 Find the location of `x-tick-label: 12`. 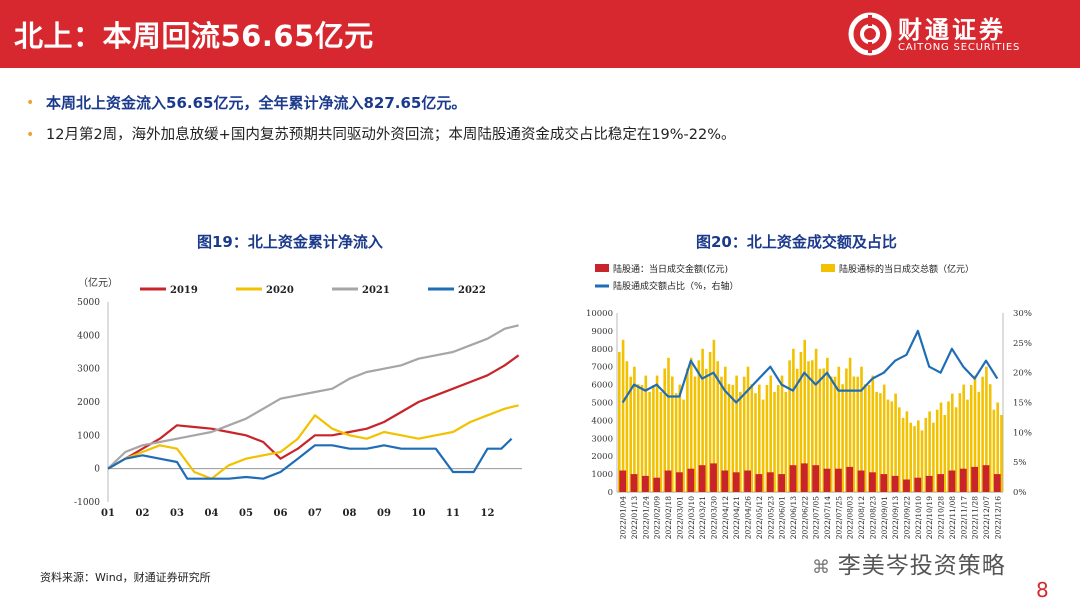

x-tick-label: 12 is located at coordinates (488, 513).